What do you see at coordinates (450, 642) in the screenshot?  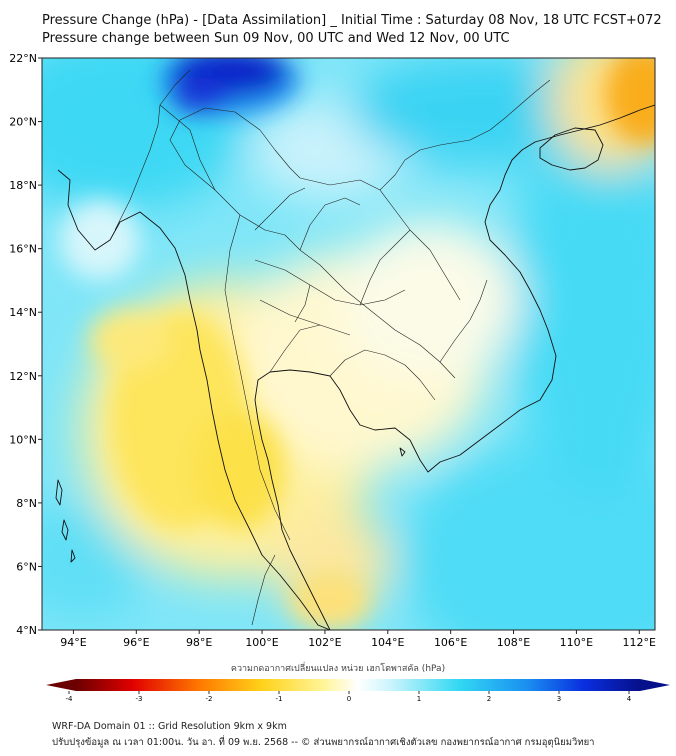 I see `lon-tick-label: 106°E` at bounding box center [450, 642].